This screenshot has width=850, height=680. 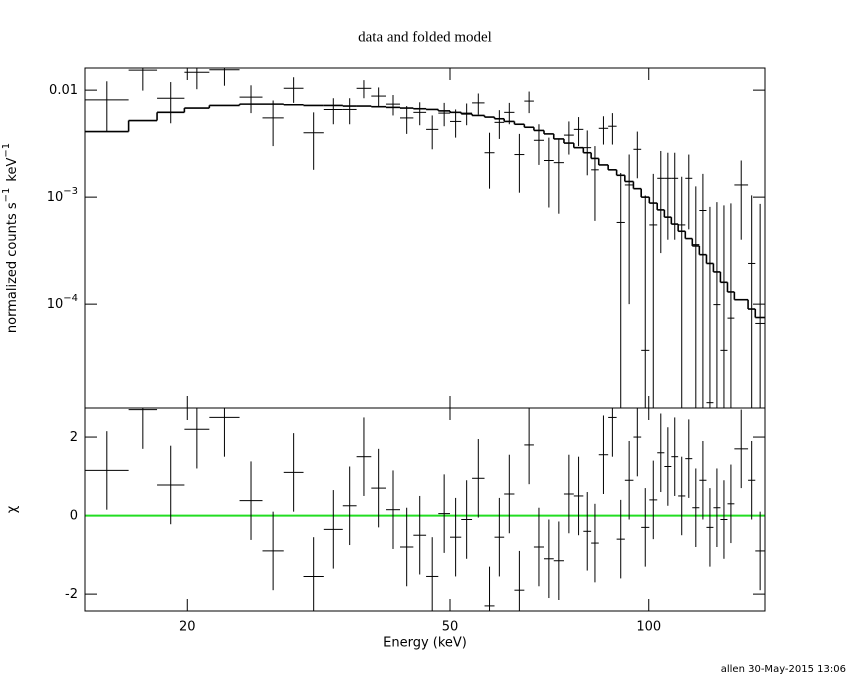 I want to click on y-tick-label-base: 0.01, so click(x=63, y=90).